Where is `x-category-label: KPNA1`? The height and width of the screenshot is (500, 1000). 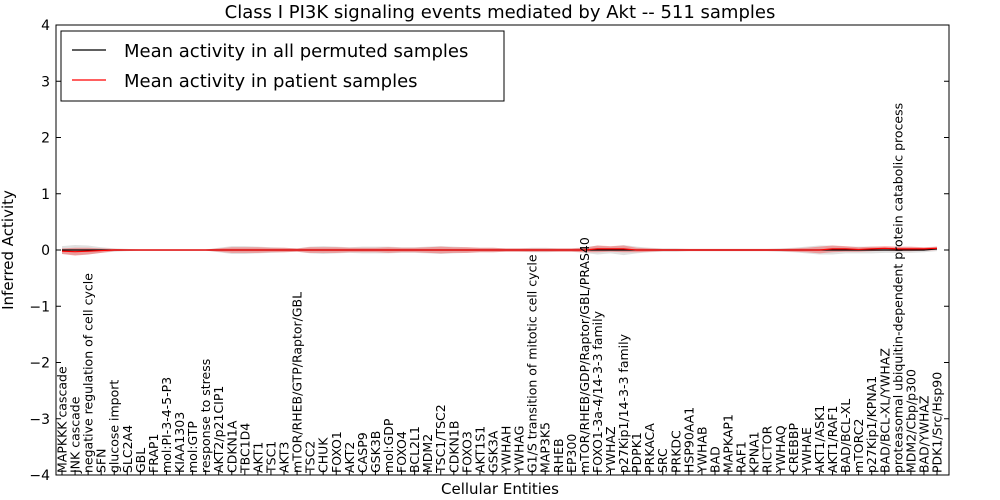
x-category-label: KPNA1 is located at coordinates (754, 452).